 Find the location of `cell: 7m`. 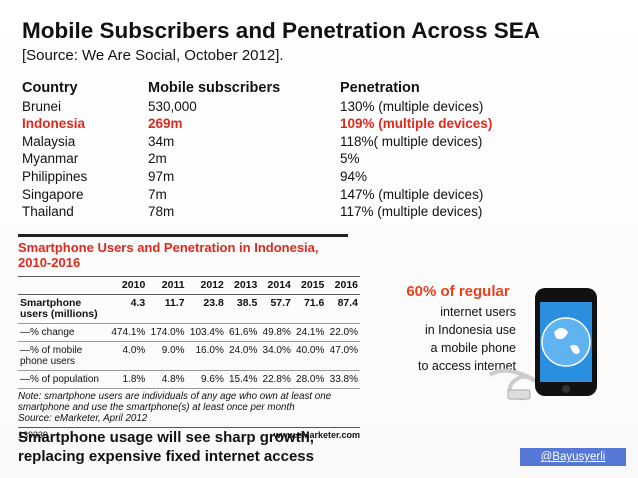

cell: 7m is located at coordinates (157, 194).